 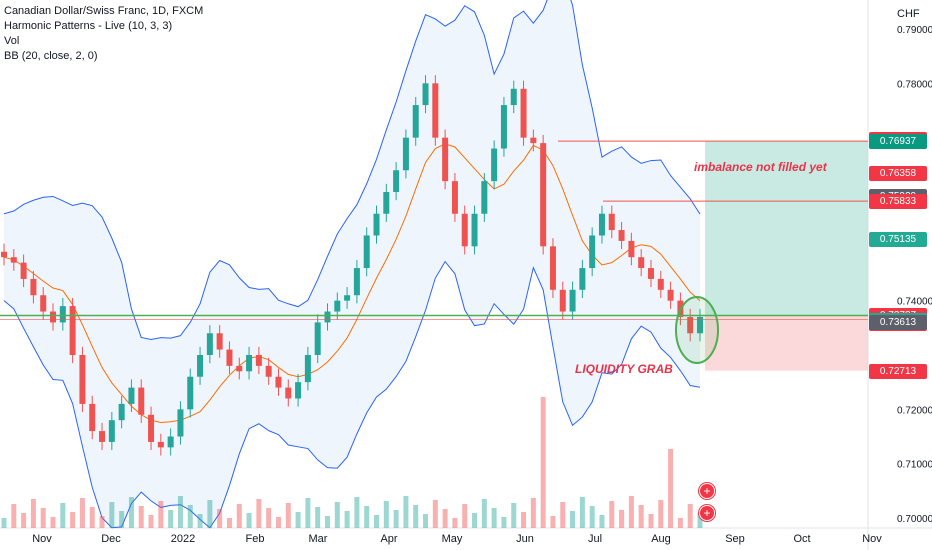 I want to click on y-tick-label: 0.72000, so click(x=914, y=410).